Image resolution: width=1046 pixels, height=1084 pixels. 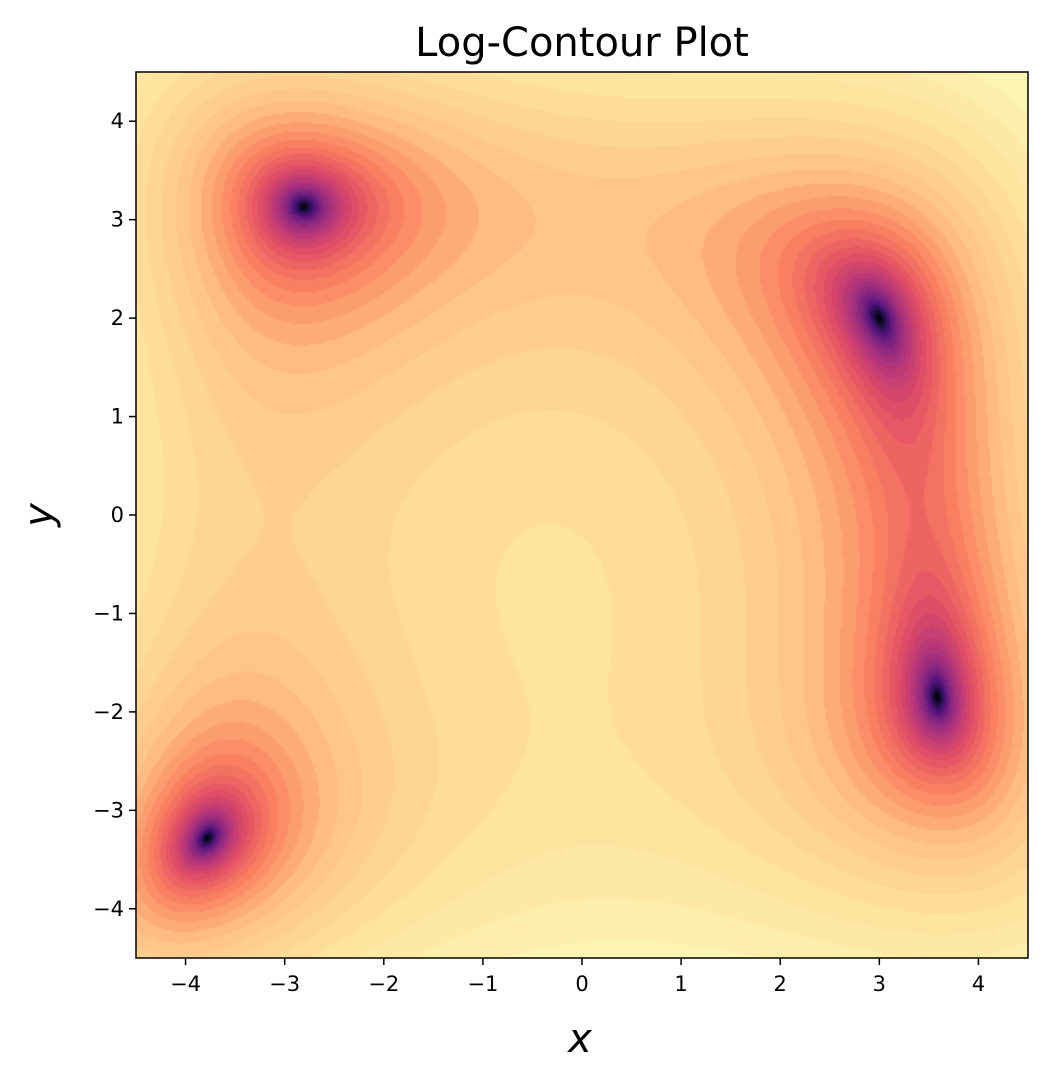 I want to click on x-tick-label: −3, so click(x=284, y=984).